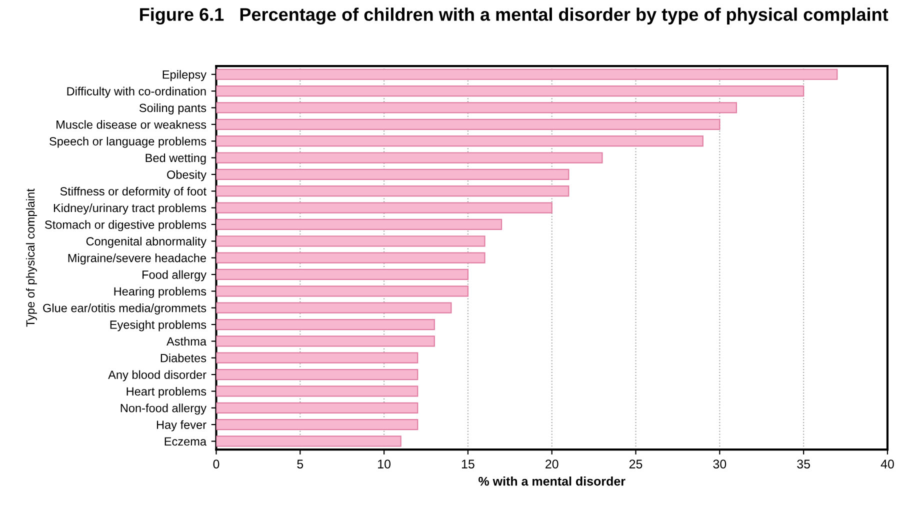  What do you see at coordinates (635, 464) in the screenshot?
I see `x-tick-label: 25` at bounding box center [635, 464].